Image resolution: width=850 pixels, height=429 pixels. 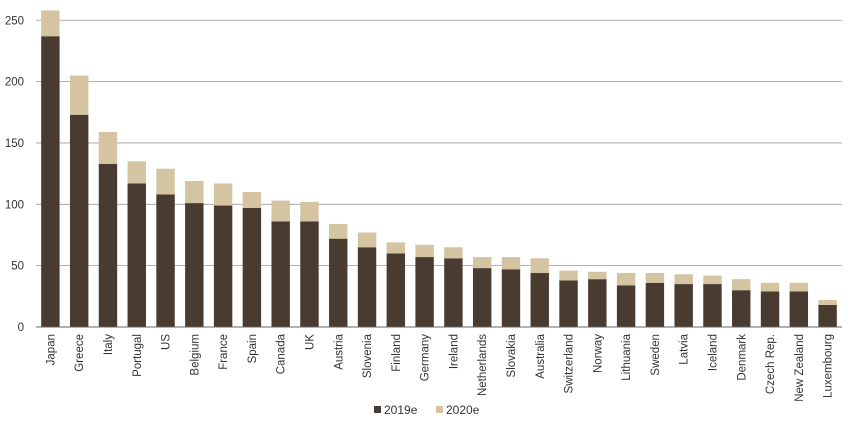 What do you see at coordinates (282, 353) in the screenshot?
I see `x-tick-label-canada: Canada` at bounding box center [282, 353].